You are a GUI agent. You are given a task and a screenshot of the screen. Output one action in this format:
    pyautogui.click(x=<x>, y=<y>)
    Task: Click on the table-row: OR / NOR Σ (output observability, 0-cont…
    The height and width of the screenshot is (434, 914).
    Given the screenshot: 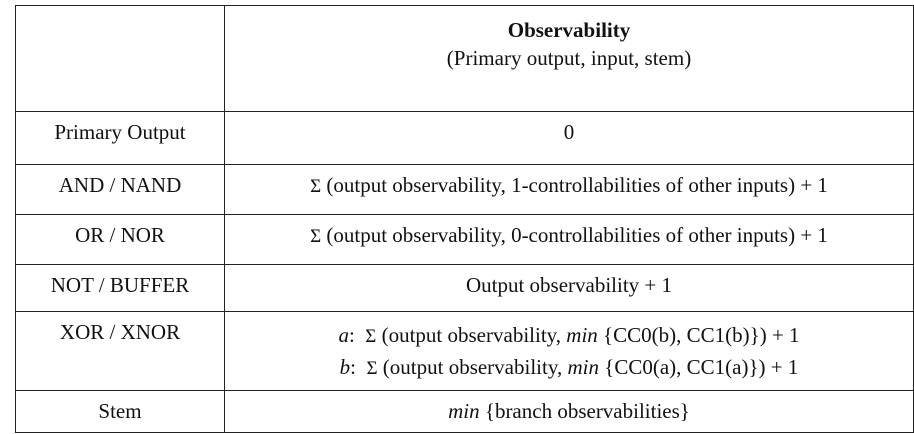 What is the action you would take?
    pyautogui.click(x=464, y=239)
    